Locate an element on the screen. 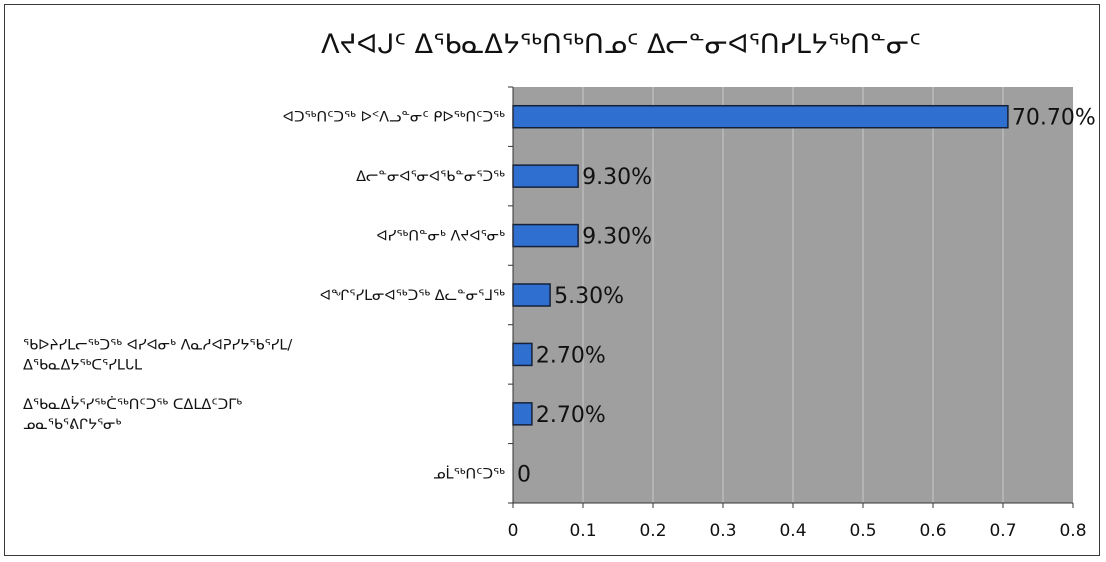 Image resolution: width=1106 pixels, height=562 pixels. x-tick-label: 0.5 is located at coordinates (862, 531).